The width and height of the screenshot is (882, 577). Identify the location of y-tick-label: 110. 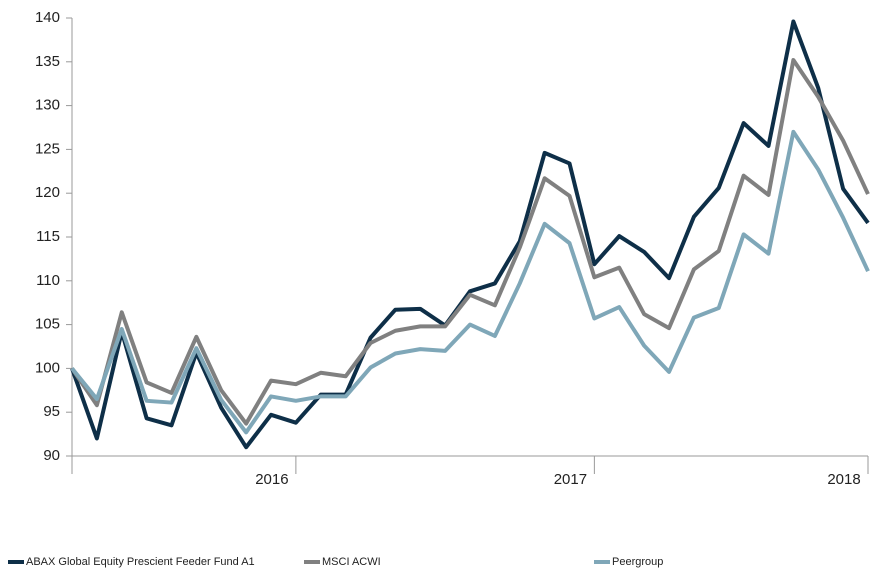
(48, 280).